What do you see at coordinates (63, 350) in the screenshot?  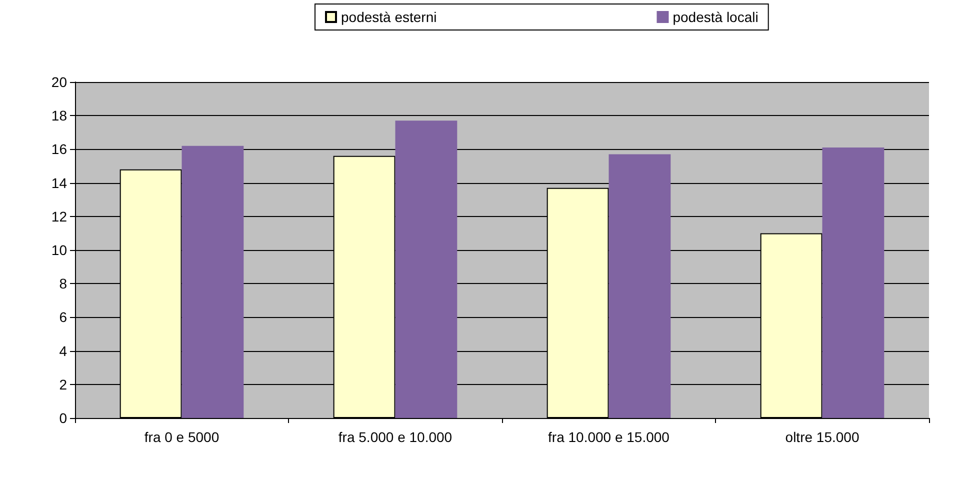 I see `y-tick-label: 4` at bounding box center [63, 350].